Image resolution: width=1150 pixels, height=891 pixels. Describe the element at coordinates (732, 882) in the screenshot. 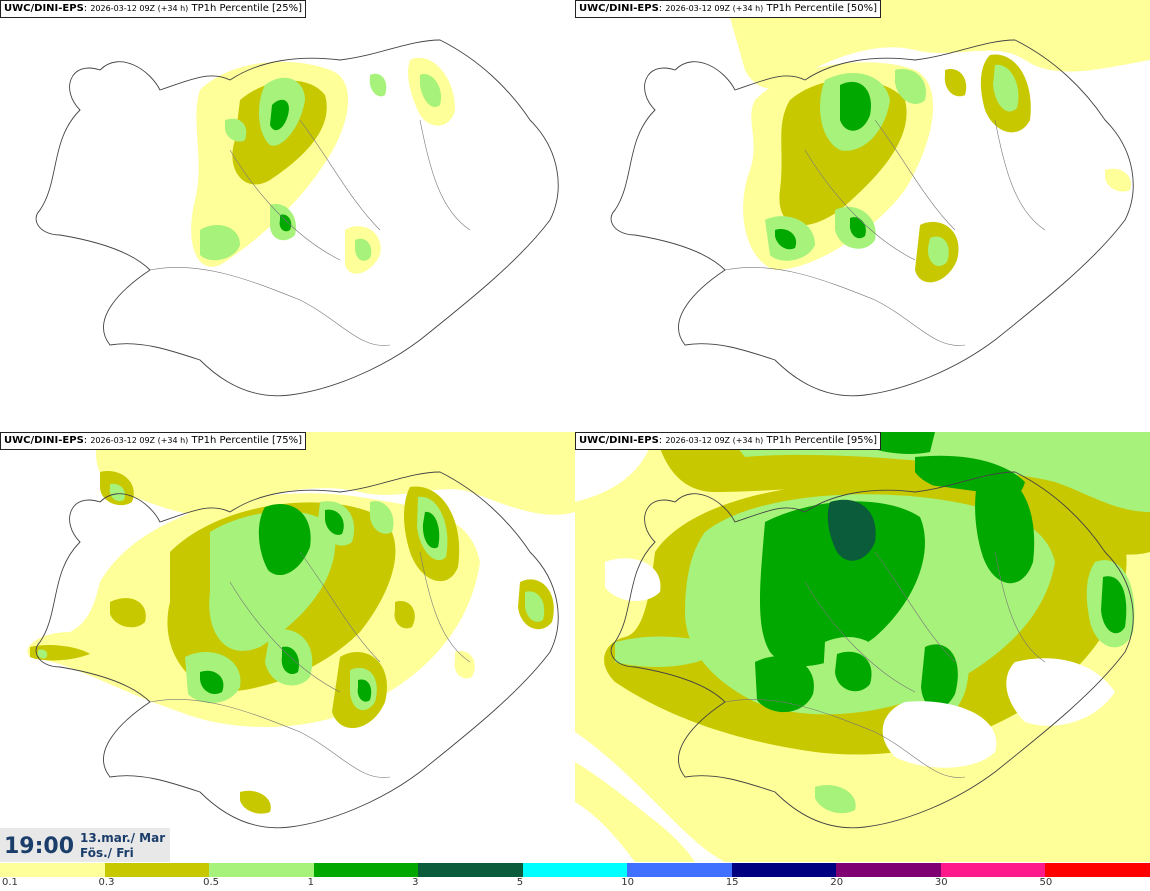

I see `colorbar-tick-label: 15` at that location.